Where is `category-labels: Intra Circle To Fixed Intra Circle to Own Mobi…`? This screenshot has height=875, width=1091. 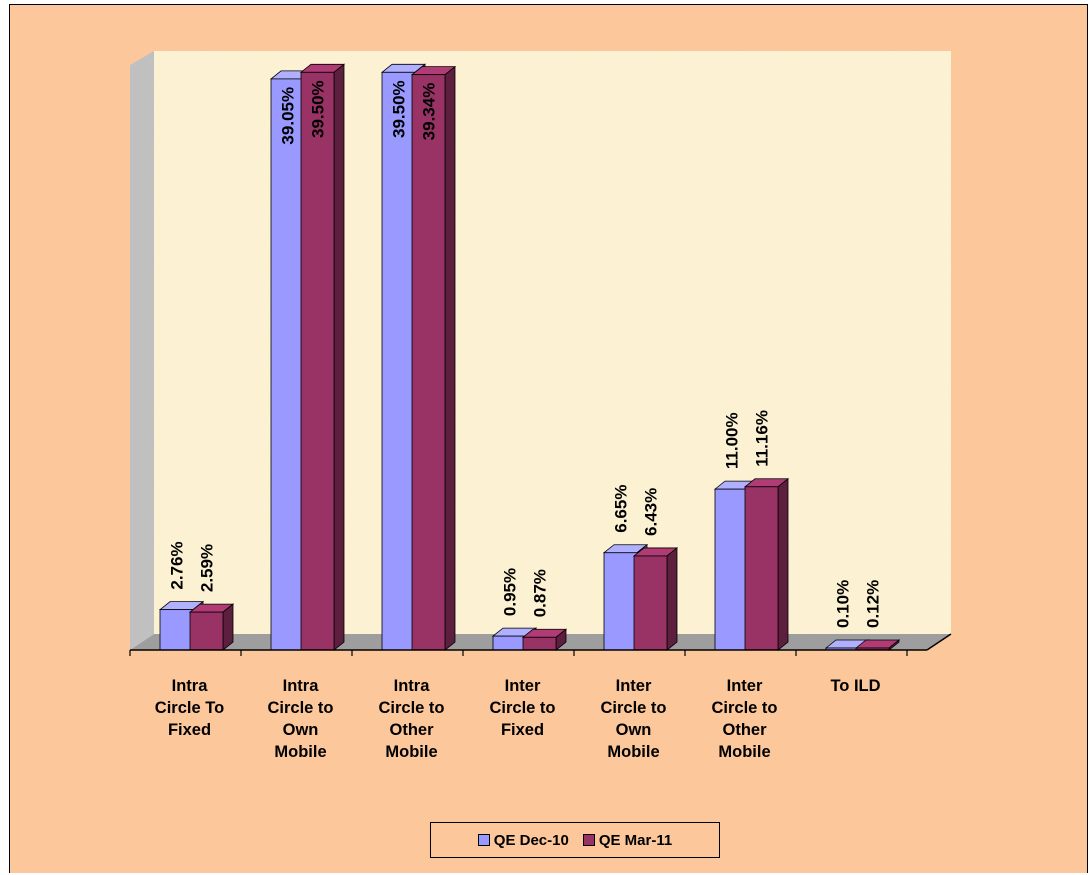
category-labels: Intra Circle To Fixed Intra Circle to Own Mobi… is located at coordinates (518, 719).